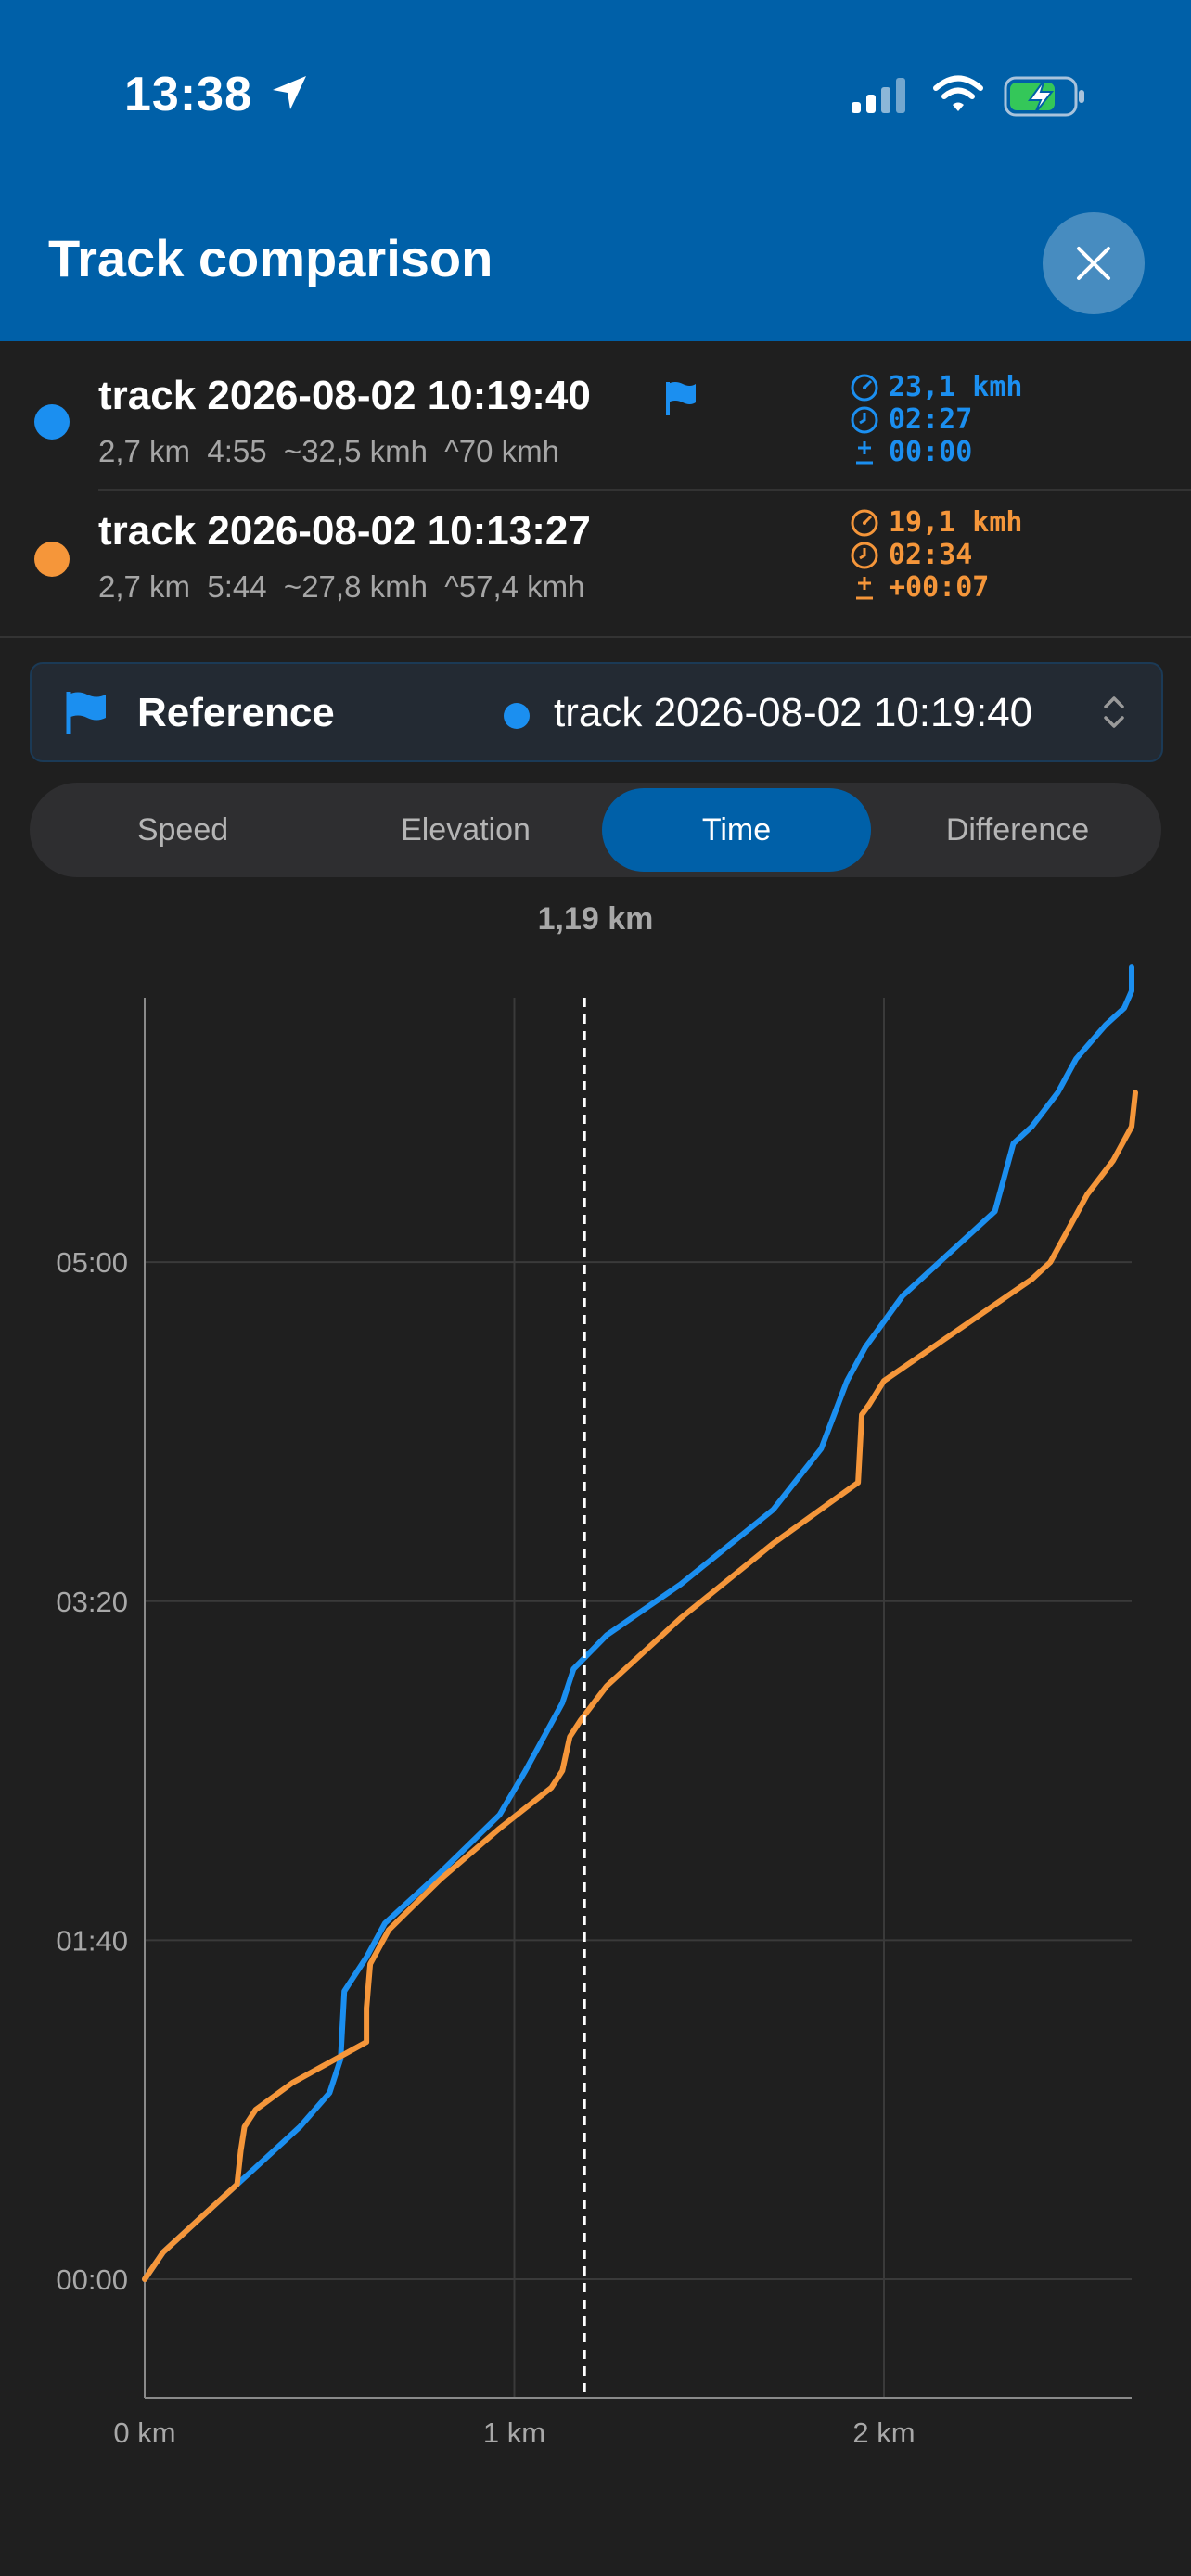 The height and width of the screenshot is (2576, 1191). I want to click on page-title: Track comparison, so click(270, 258).